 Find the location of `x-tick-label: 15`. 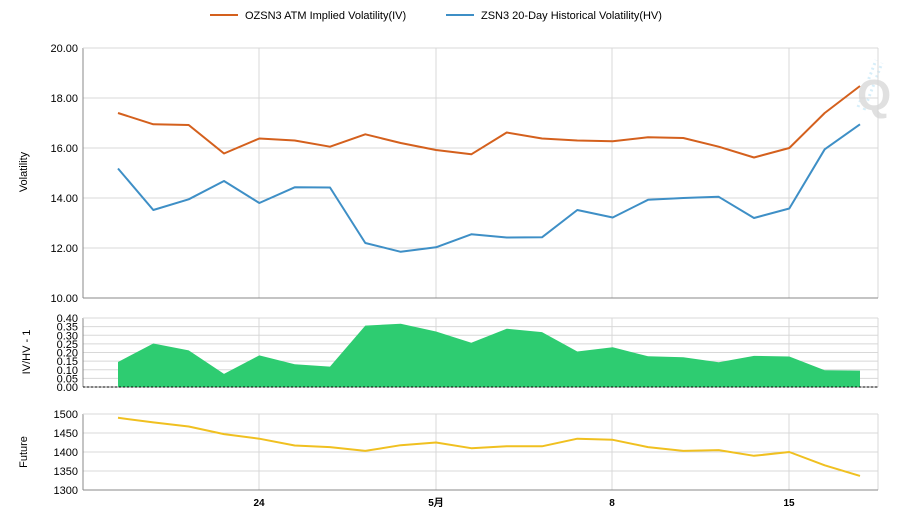

x-tick-label: 15 is located at coordinates (789, 503).